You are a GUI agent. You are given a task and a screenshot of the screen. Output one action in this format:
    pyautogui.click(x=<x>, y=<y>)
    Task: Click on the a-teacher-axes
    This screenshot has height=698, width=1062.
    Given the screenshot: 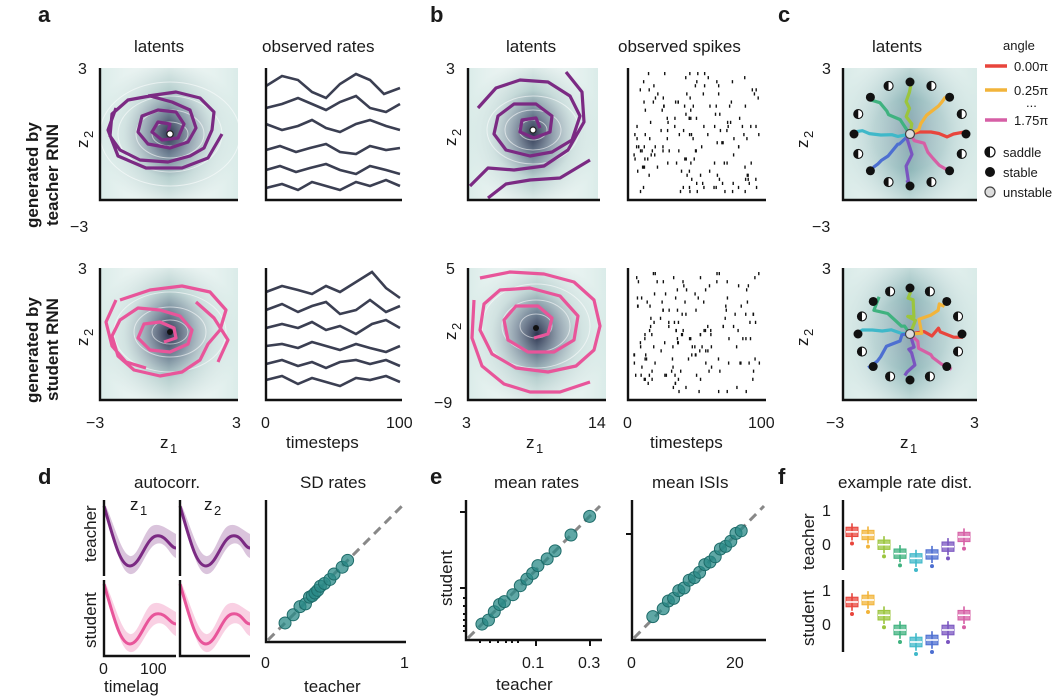 What is the action you would take?
    pyautogui.click(x=168, y=135)
    